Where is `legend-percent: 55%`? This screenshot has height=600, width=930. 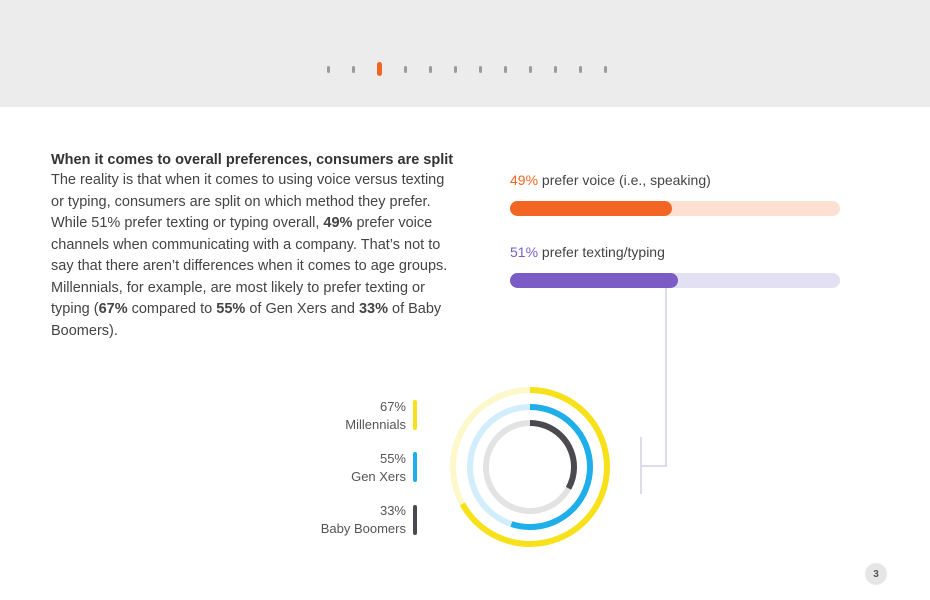
legend-percent: 55% is located at coordinates (392, 458).